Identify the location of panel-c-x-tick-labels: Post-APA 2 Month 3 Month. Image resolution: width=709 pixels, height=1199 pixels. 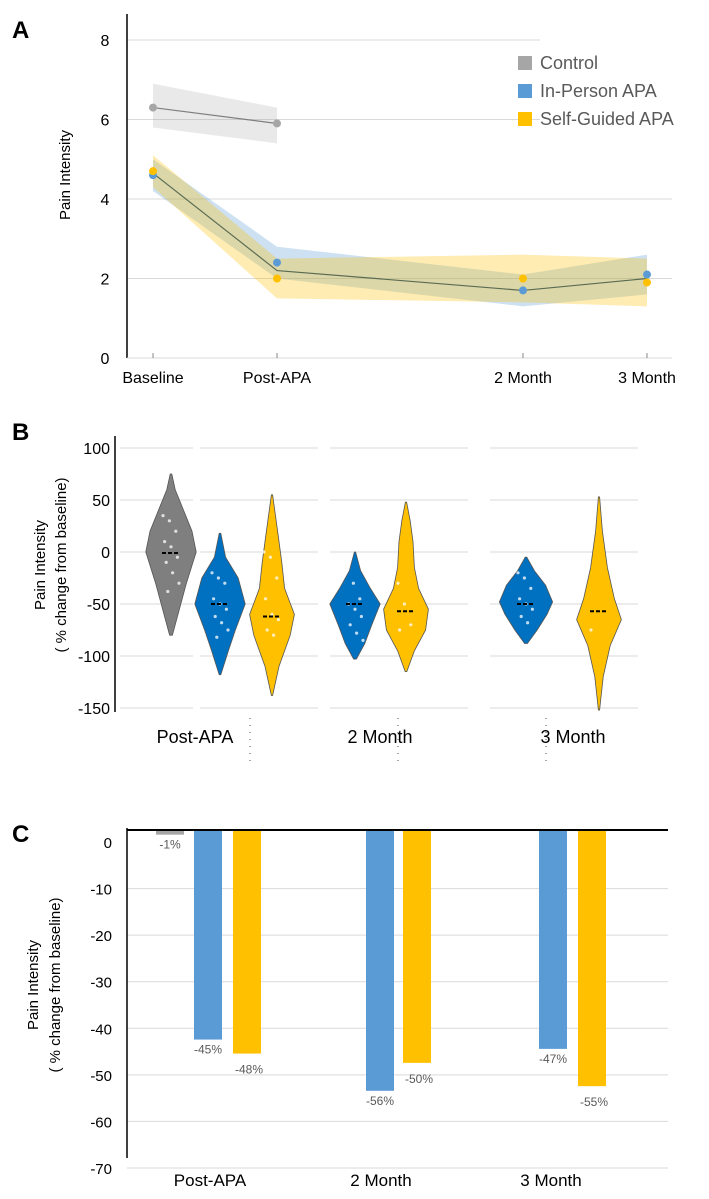
(378, 1180).